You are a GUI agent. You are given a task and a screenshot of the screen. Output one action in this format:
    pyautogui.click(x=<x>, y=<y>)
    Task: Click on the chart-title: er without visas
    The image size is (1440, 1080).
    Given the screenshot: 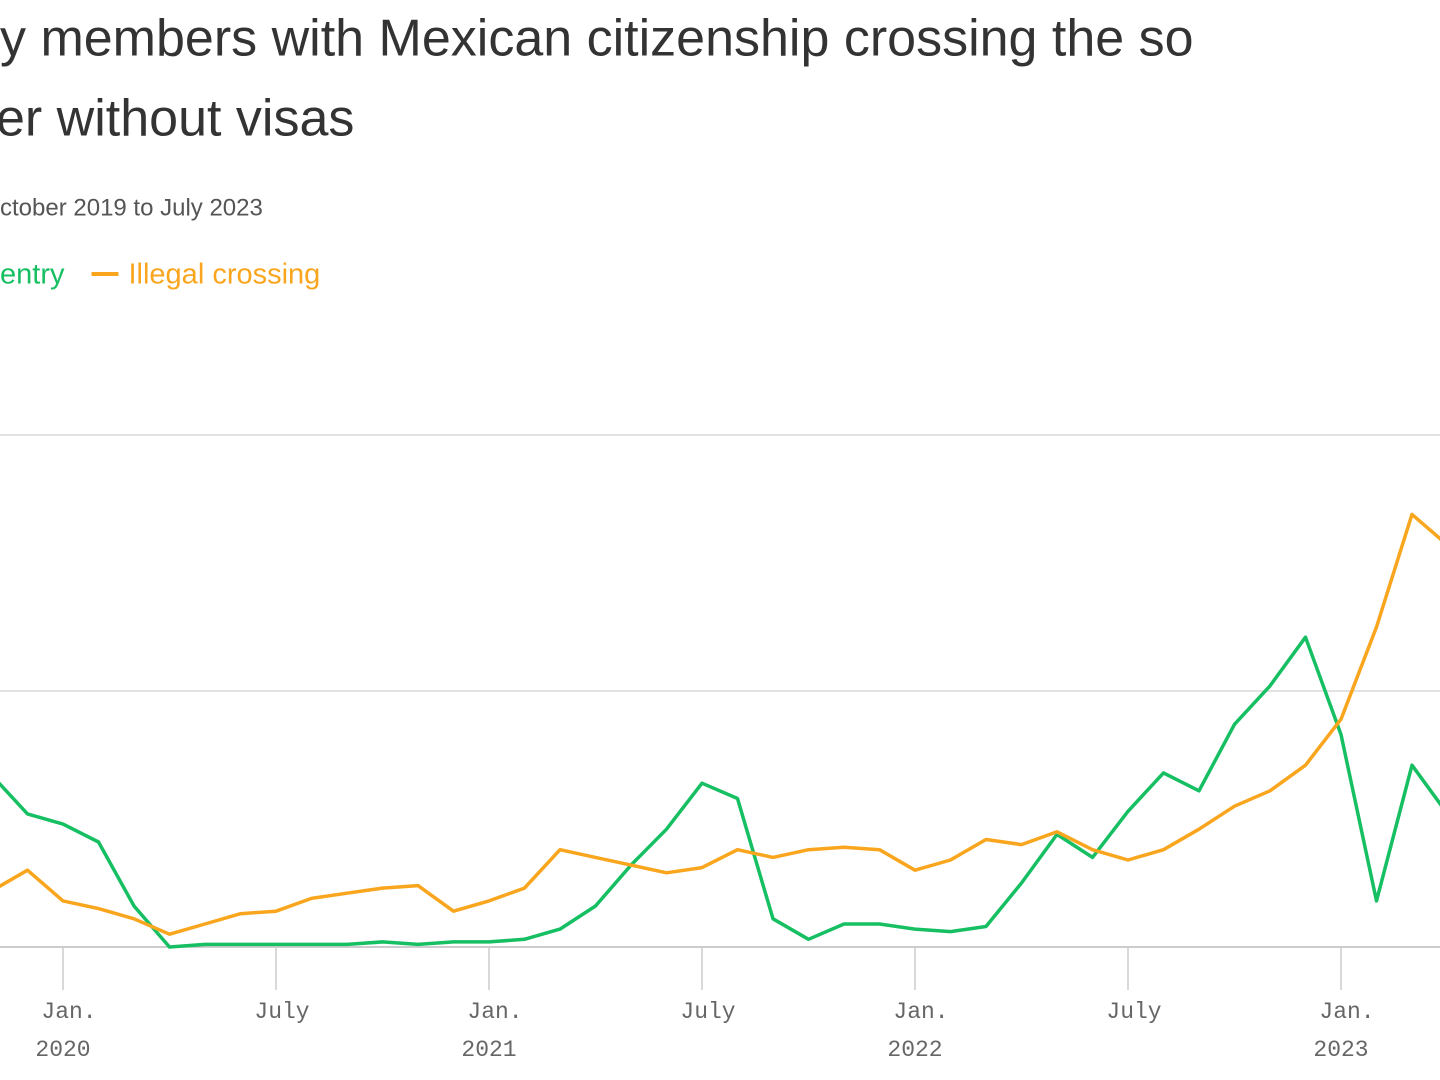 What is the action you would take?
    pyautogui.click(x=177, y=119)
    